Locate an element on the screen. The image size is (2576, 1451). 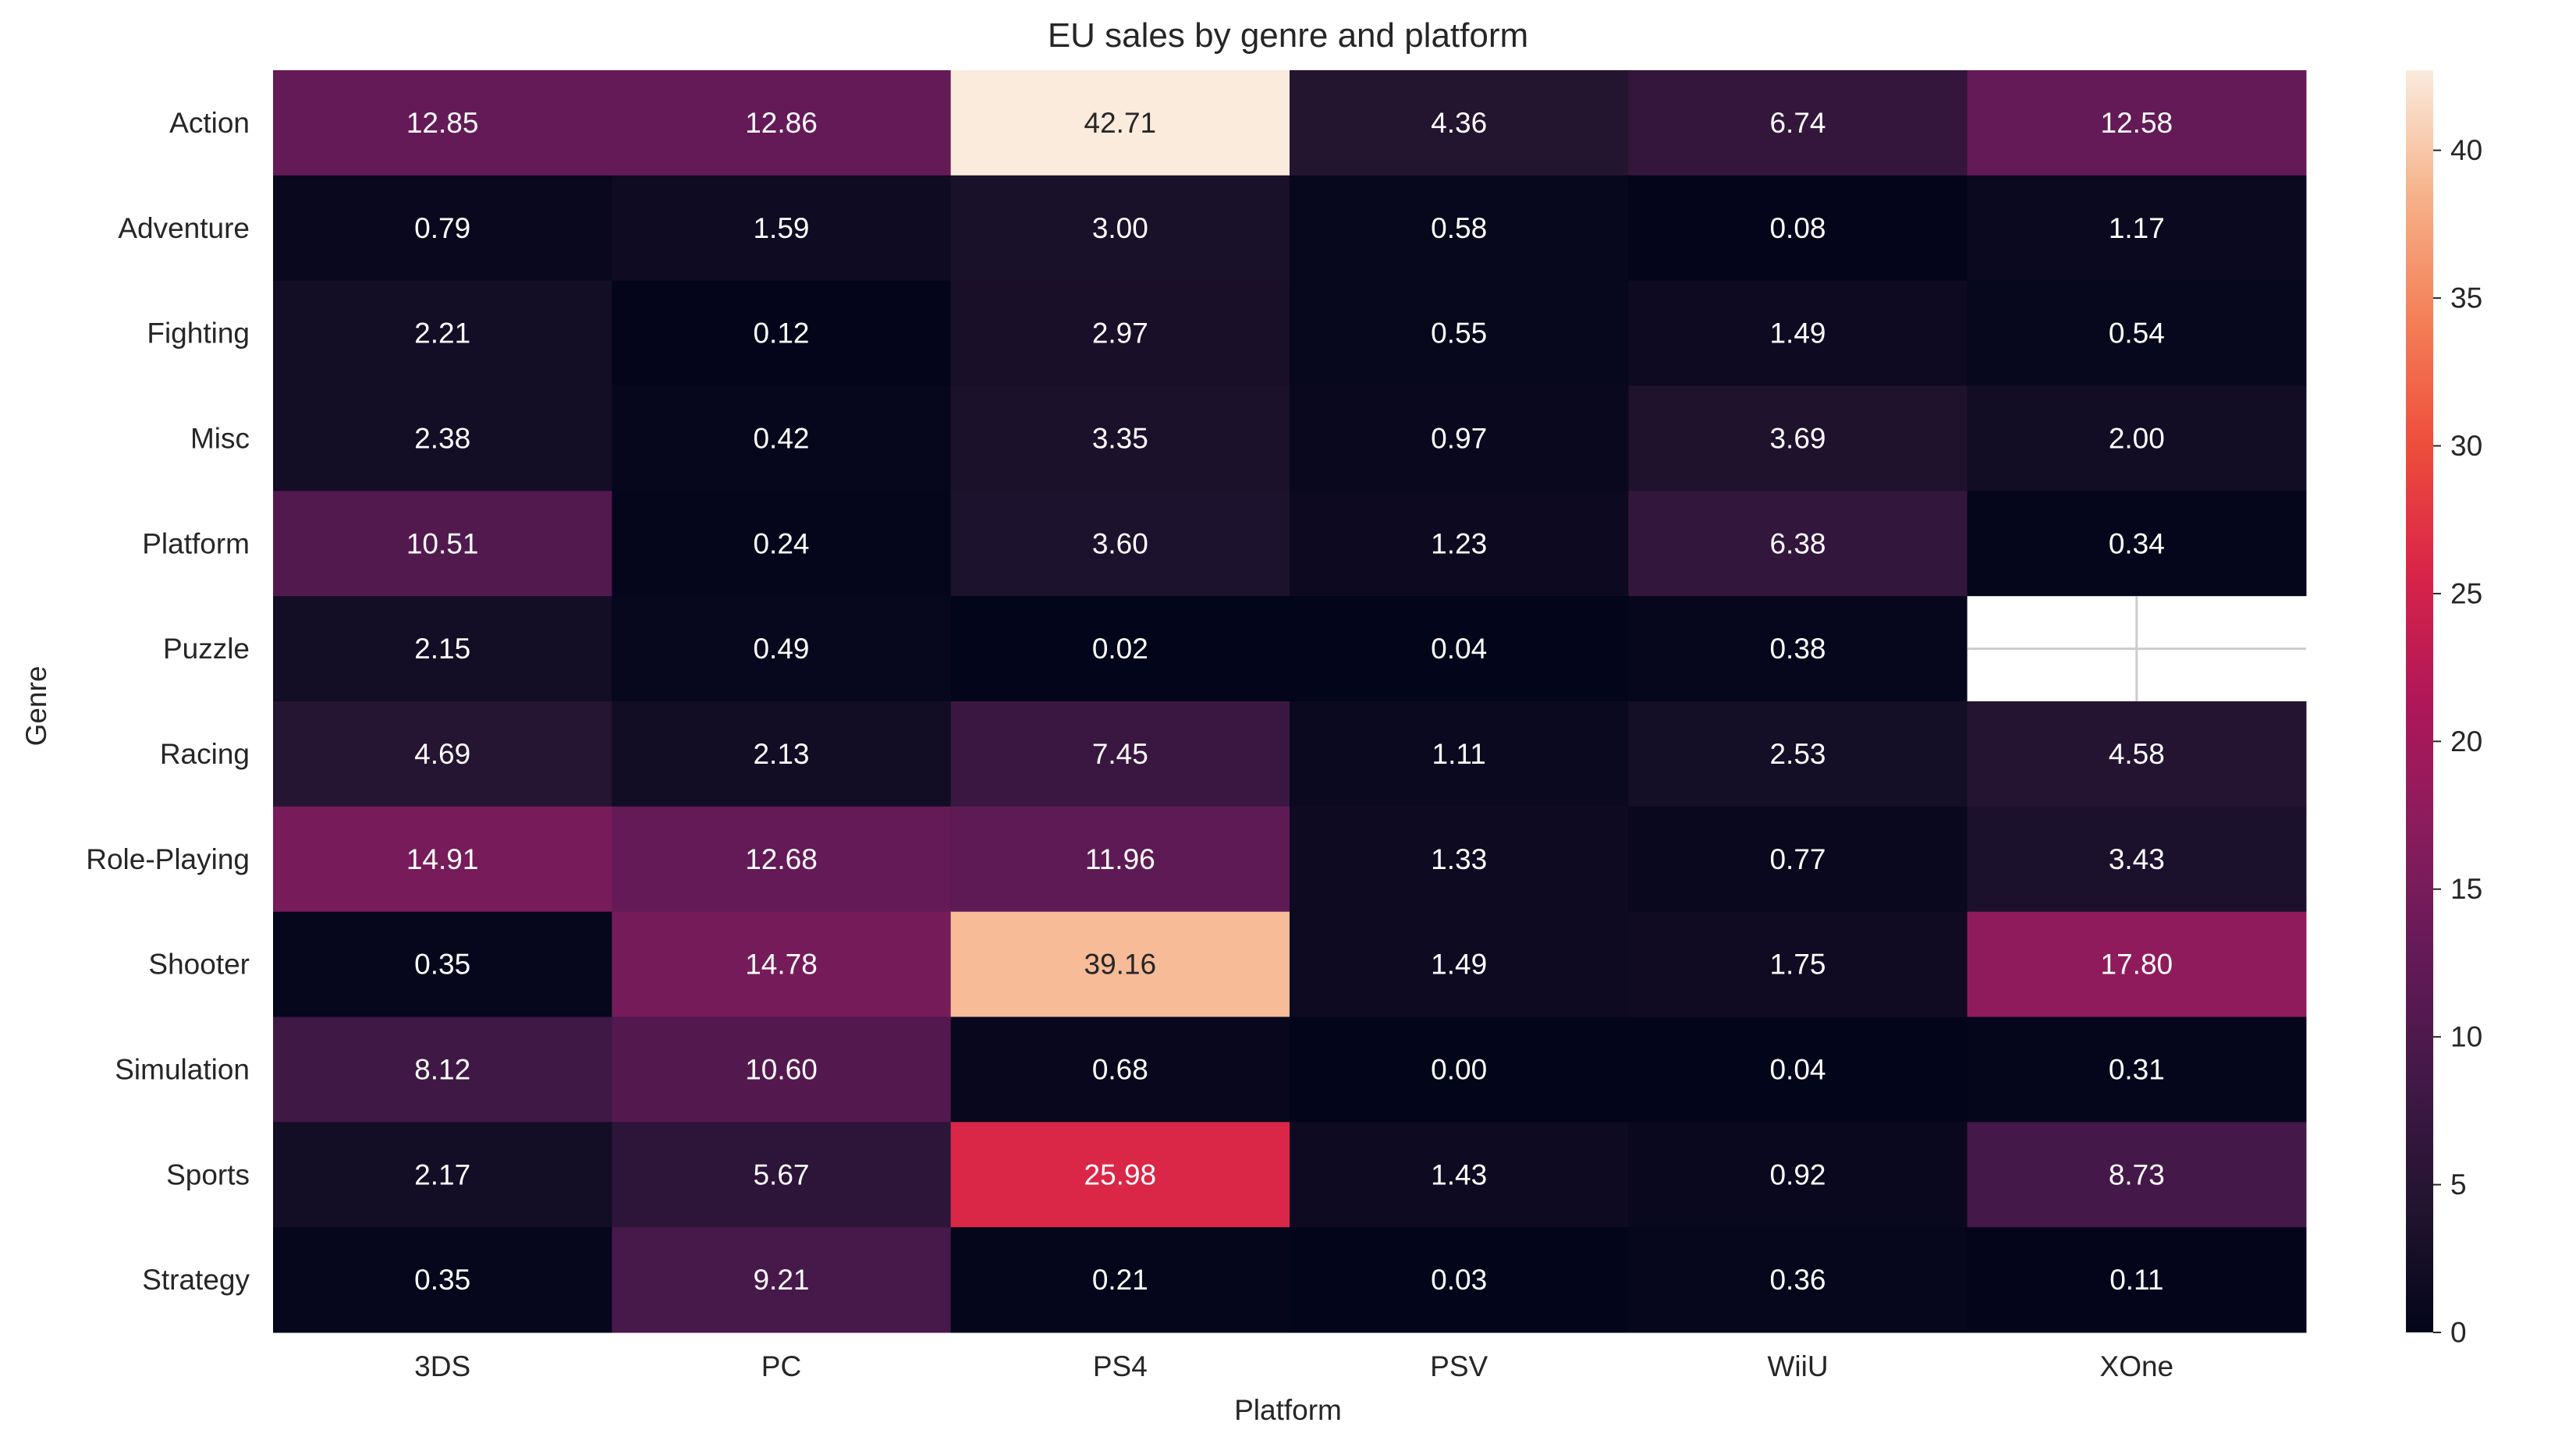
cell-value-label: 10.51 is located at coordinates (442, 543).